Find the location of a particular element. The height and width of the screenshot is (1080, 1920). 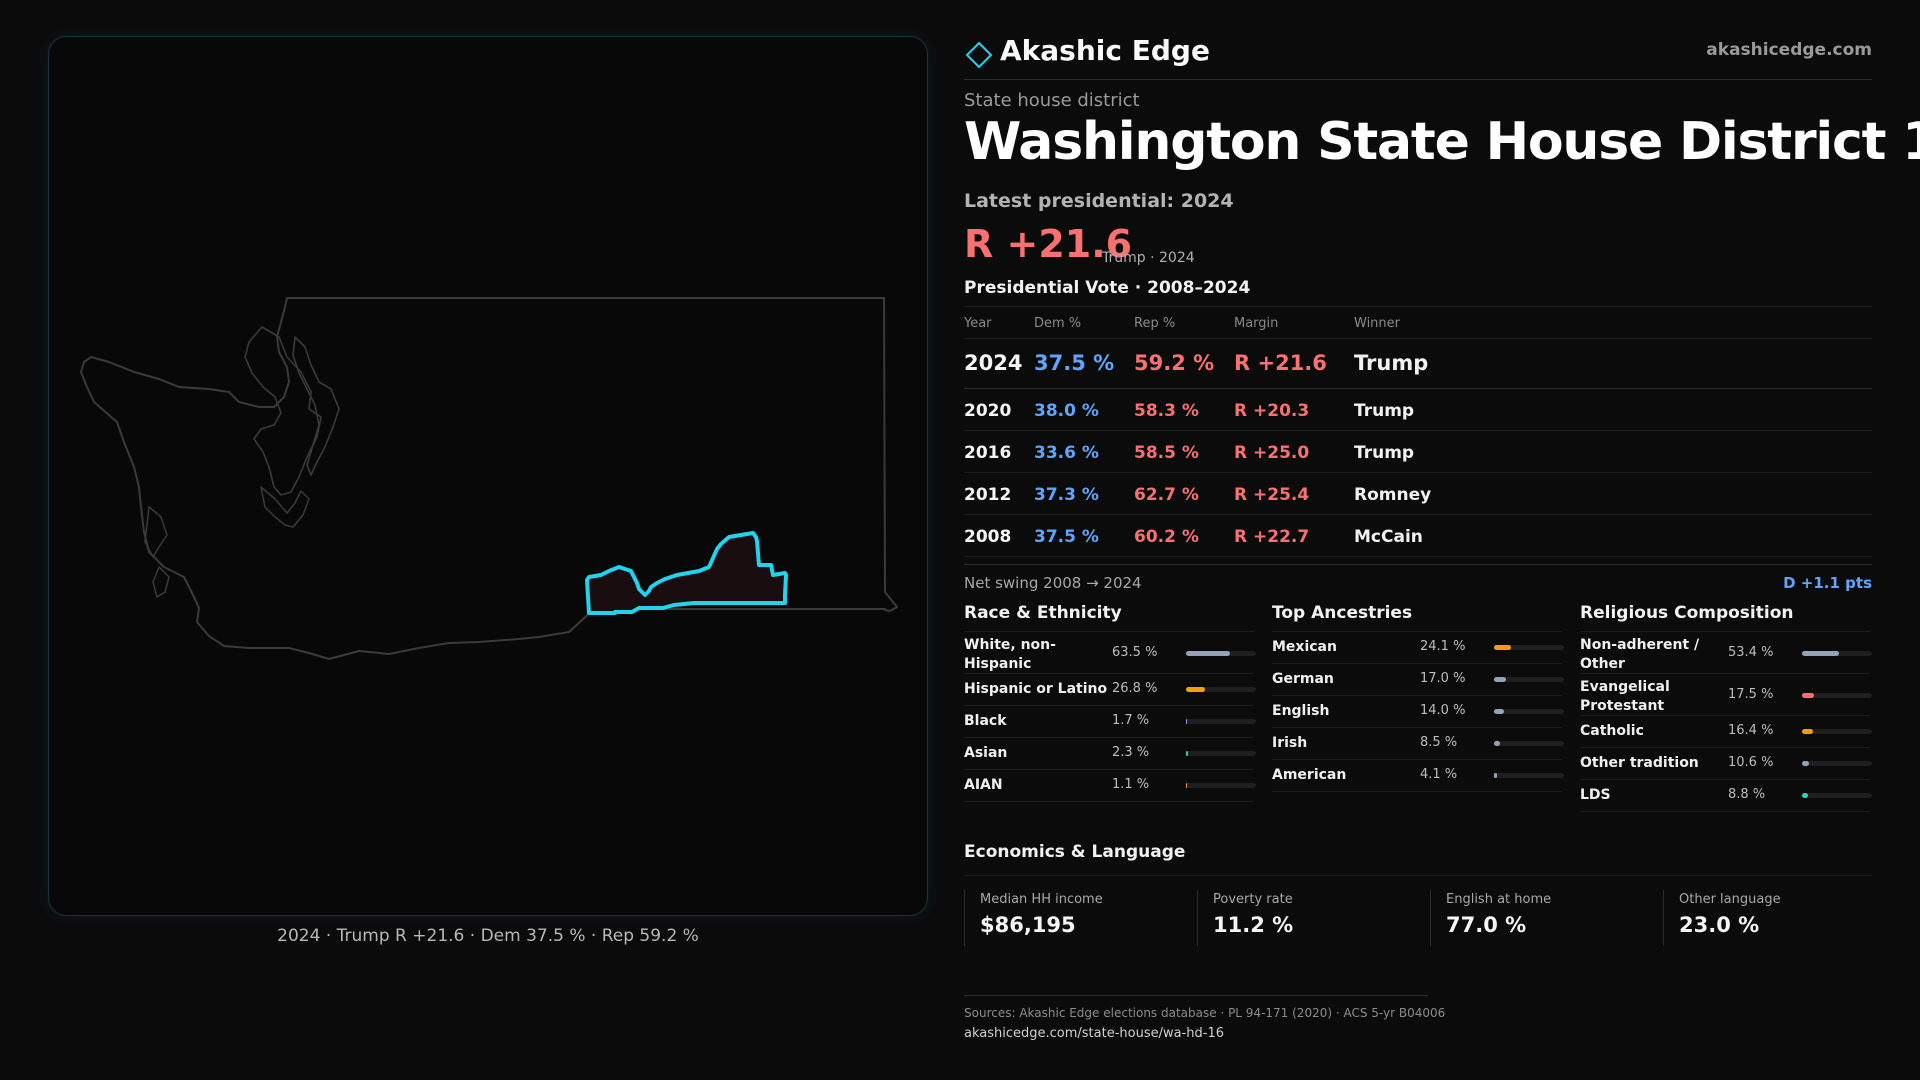

diamond-logo-icon is located at coordinates (979, 55).